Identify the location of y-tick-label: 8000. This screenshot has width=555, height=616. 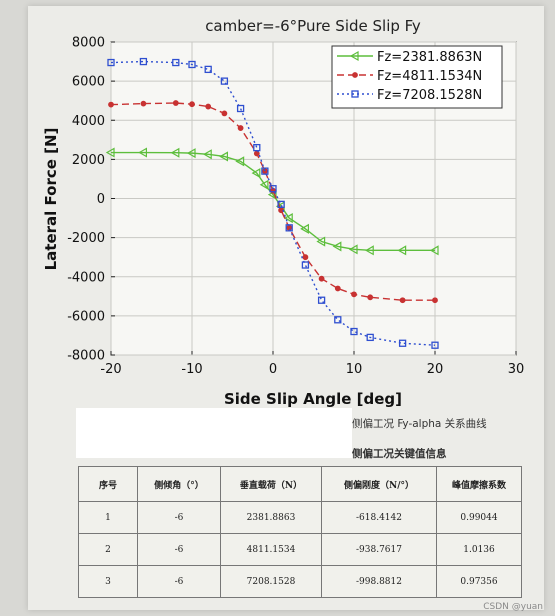
(88, 43).